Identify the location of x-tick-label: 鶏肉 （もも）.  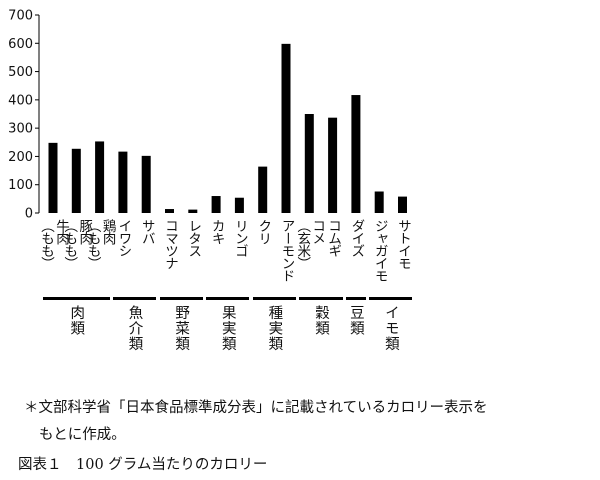
(100, 244).